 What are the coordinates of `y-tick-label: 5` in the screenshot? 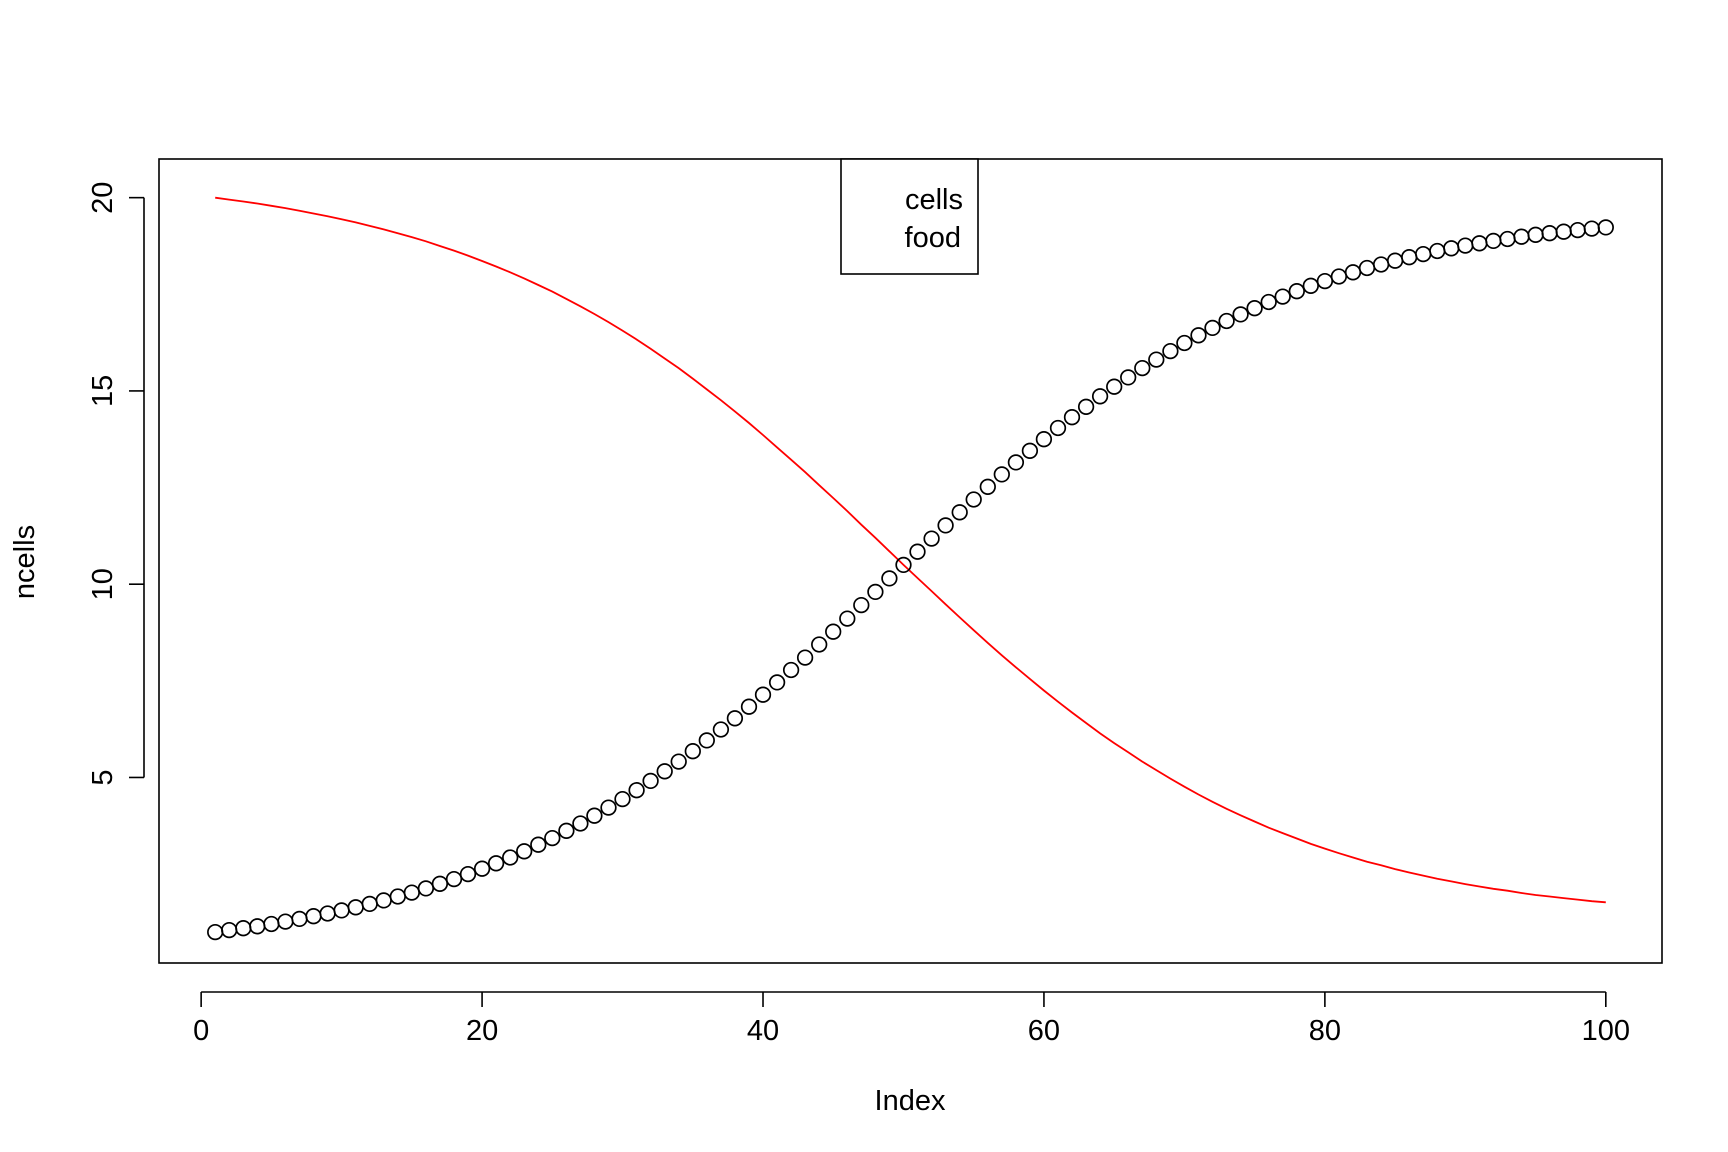 It's located at (103, 777).